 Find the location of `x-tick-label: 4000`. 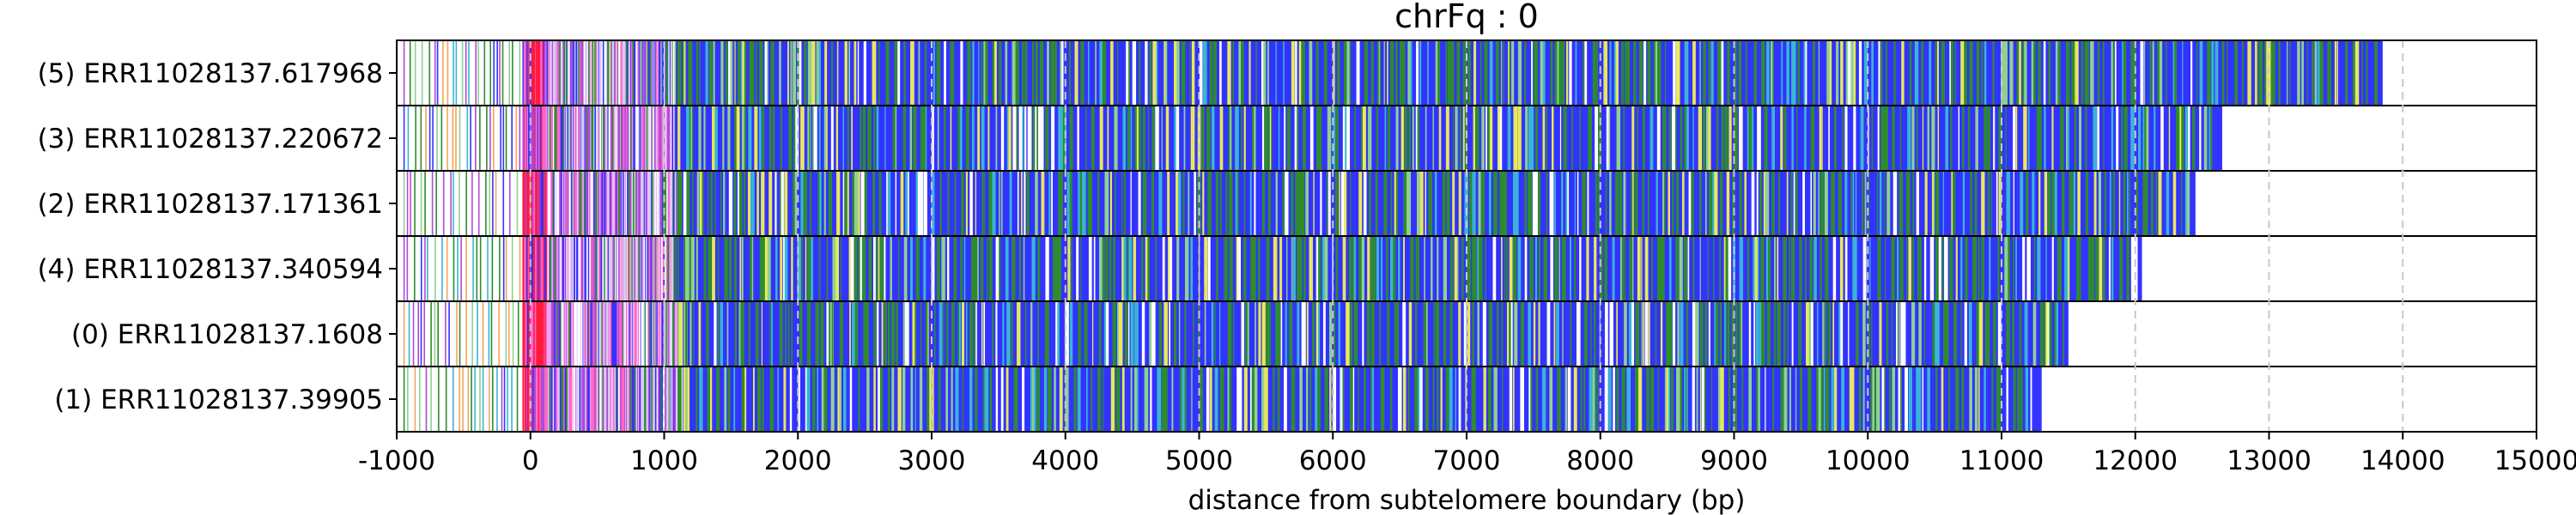

x-tick-label: 4000 is located at coordinates (1065, 460).